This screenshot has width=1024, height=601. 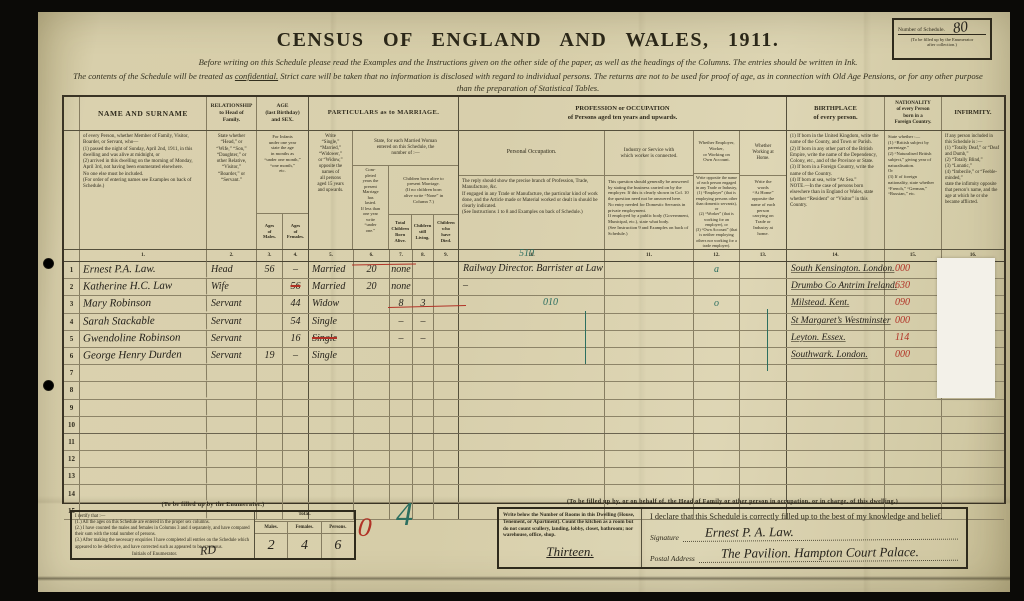 I want to click on birthplace-cell, so click(x=836, y=390).